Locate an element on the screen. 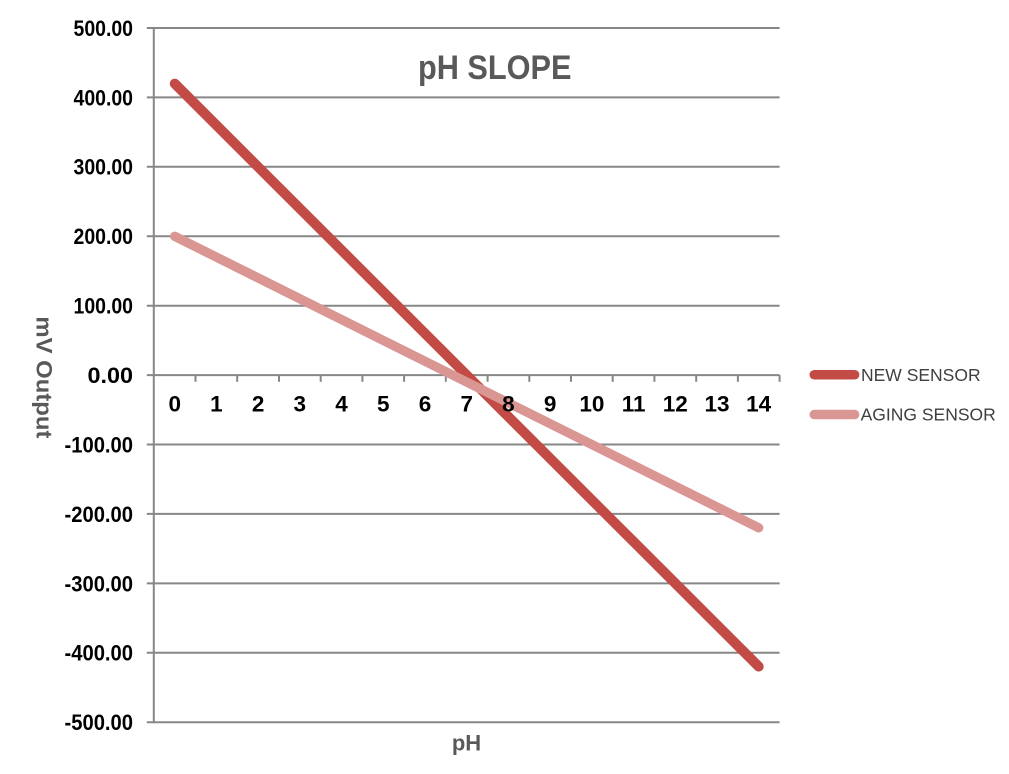 The image size is (1009, 774). svg-text: 6 is located at coordinates (425, 404).